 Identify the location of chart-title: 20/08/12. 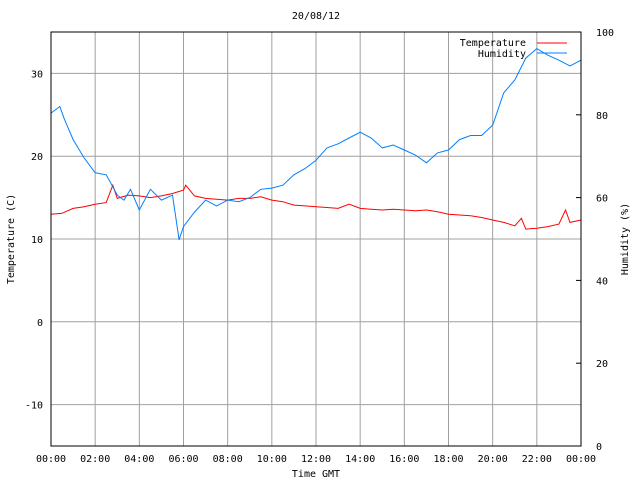
(316, 16).